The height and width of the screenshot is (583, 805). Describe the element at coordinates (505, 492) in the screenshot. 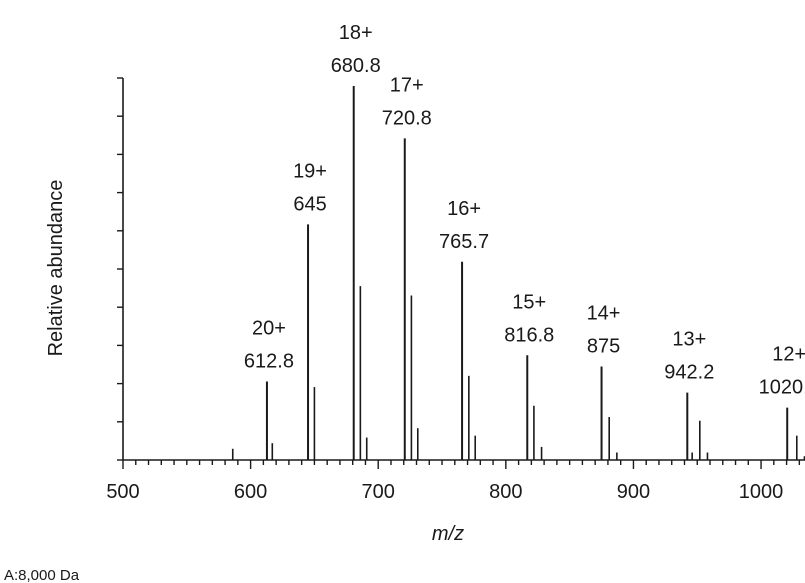

I see `x-tick-label: 800` at that location.